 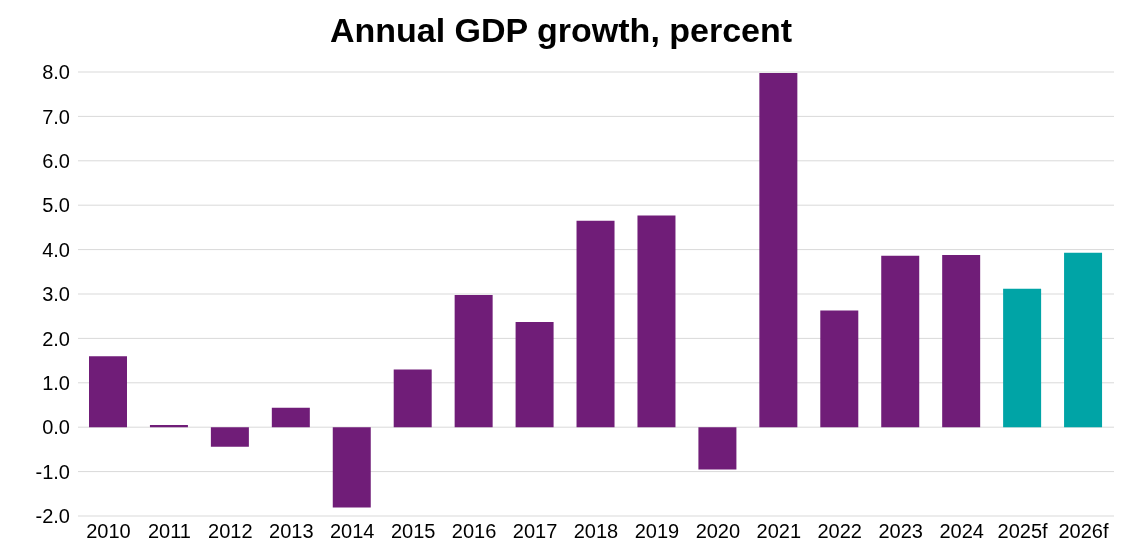 I want to click on x-tick-label: 2018, so click(x=596, y=531).